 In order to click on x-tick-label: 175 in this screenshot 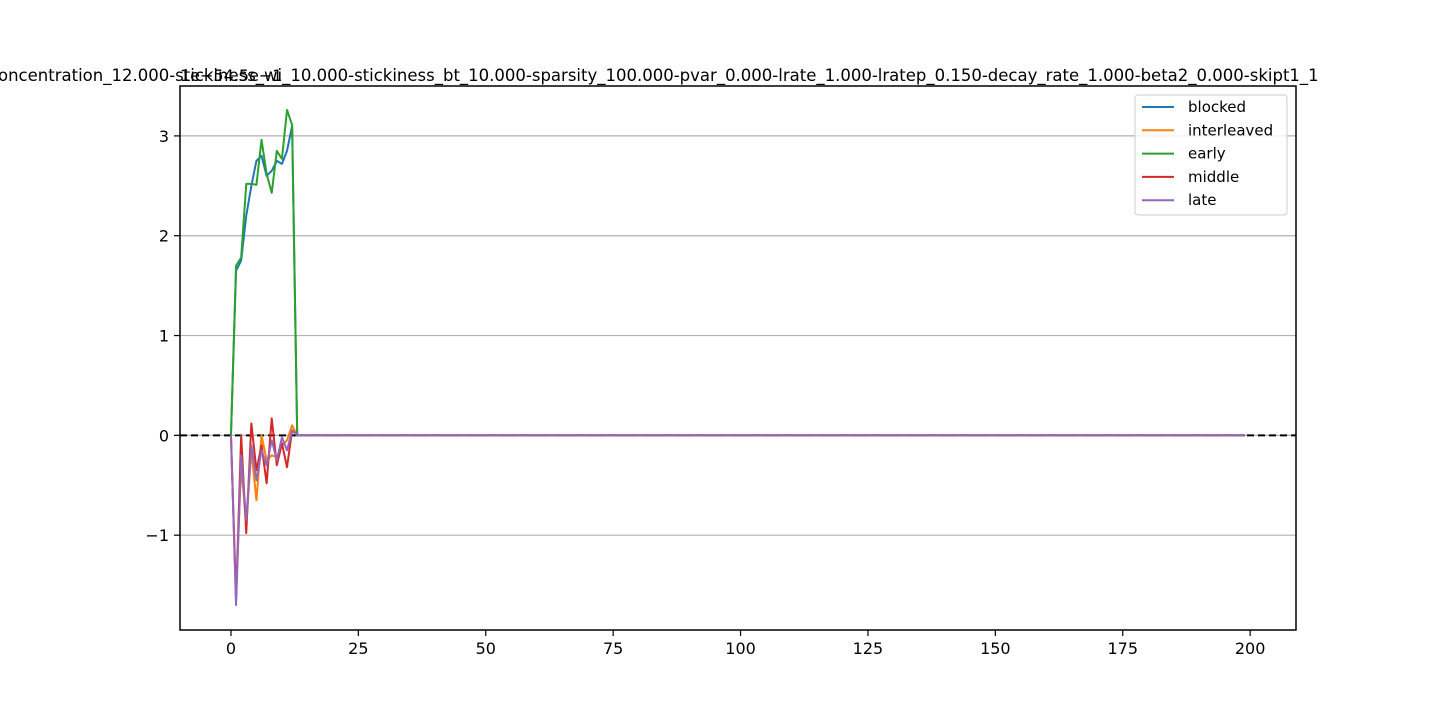, I will do `click(1122, 648)`.